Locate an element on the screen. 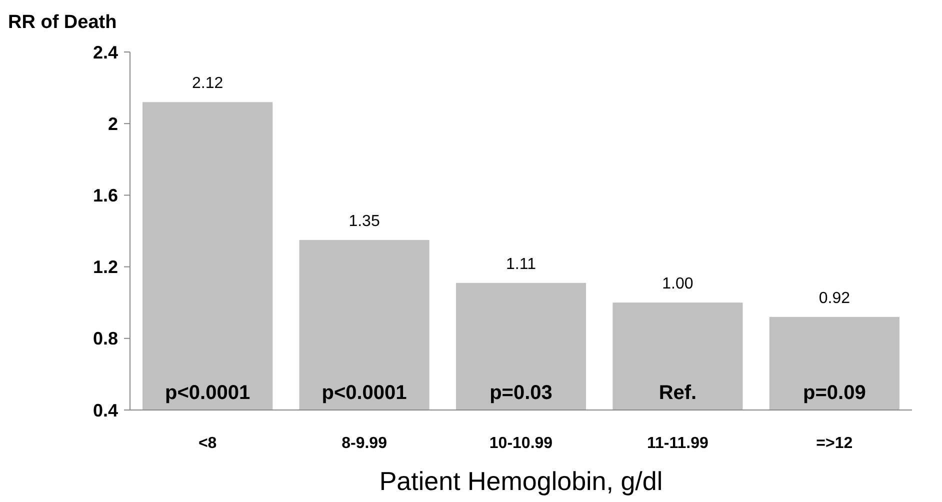 The width and height of the screenshot is (942, 502). data-label: 0.92 is located at coordinates (834, 298).